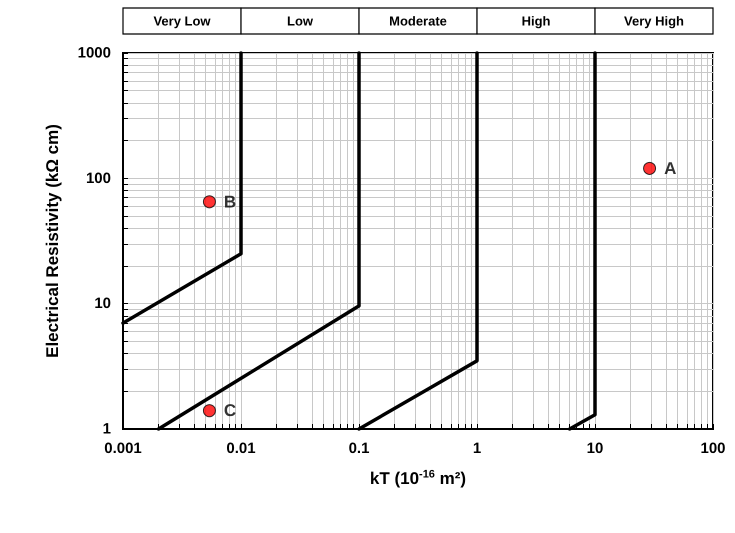 The height and width of the screenshot is (533, 735). I want to click on x-tick-label: 1, so click(477, 448).